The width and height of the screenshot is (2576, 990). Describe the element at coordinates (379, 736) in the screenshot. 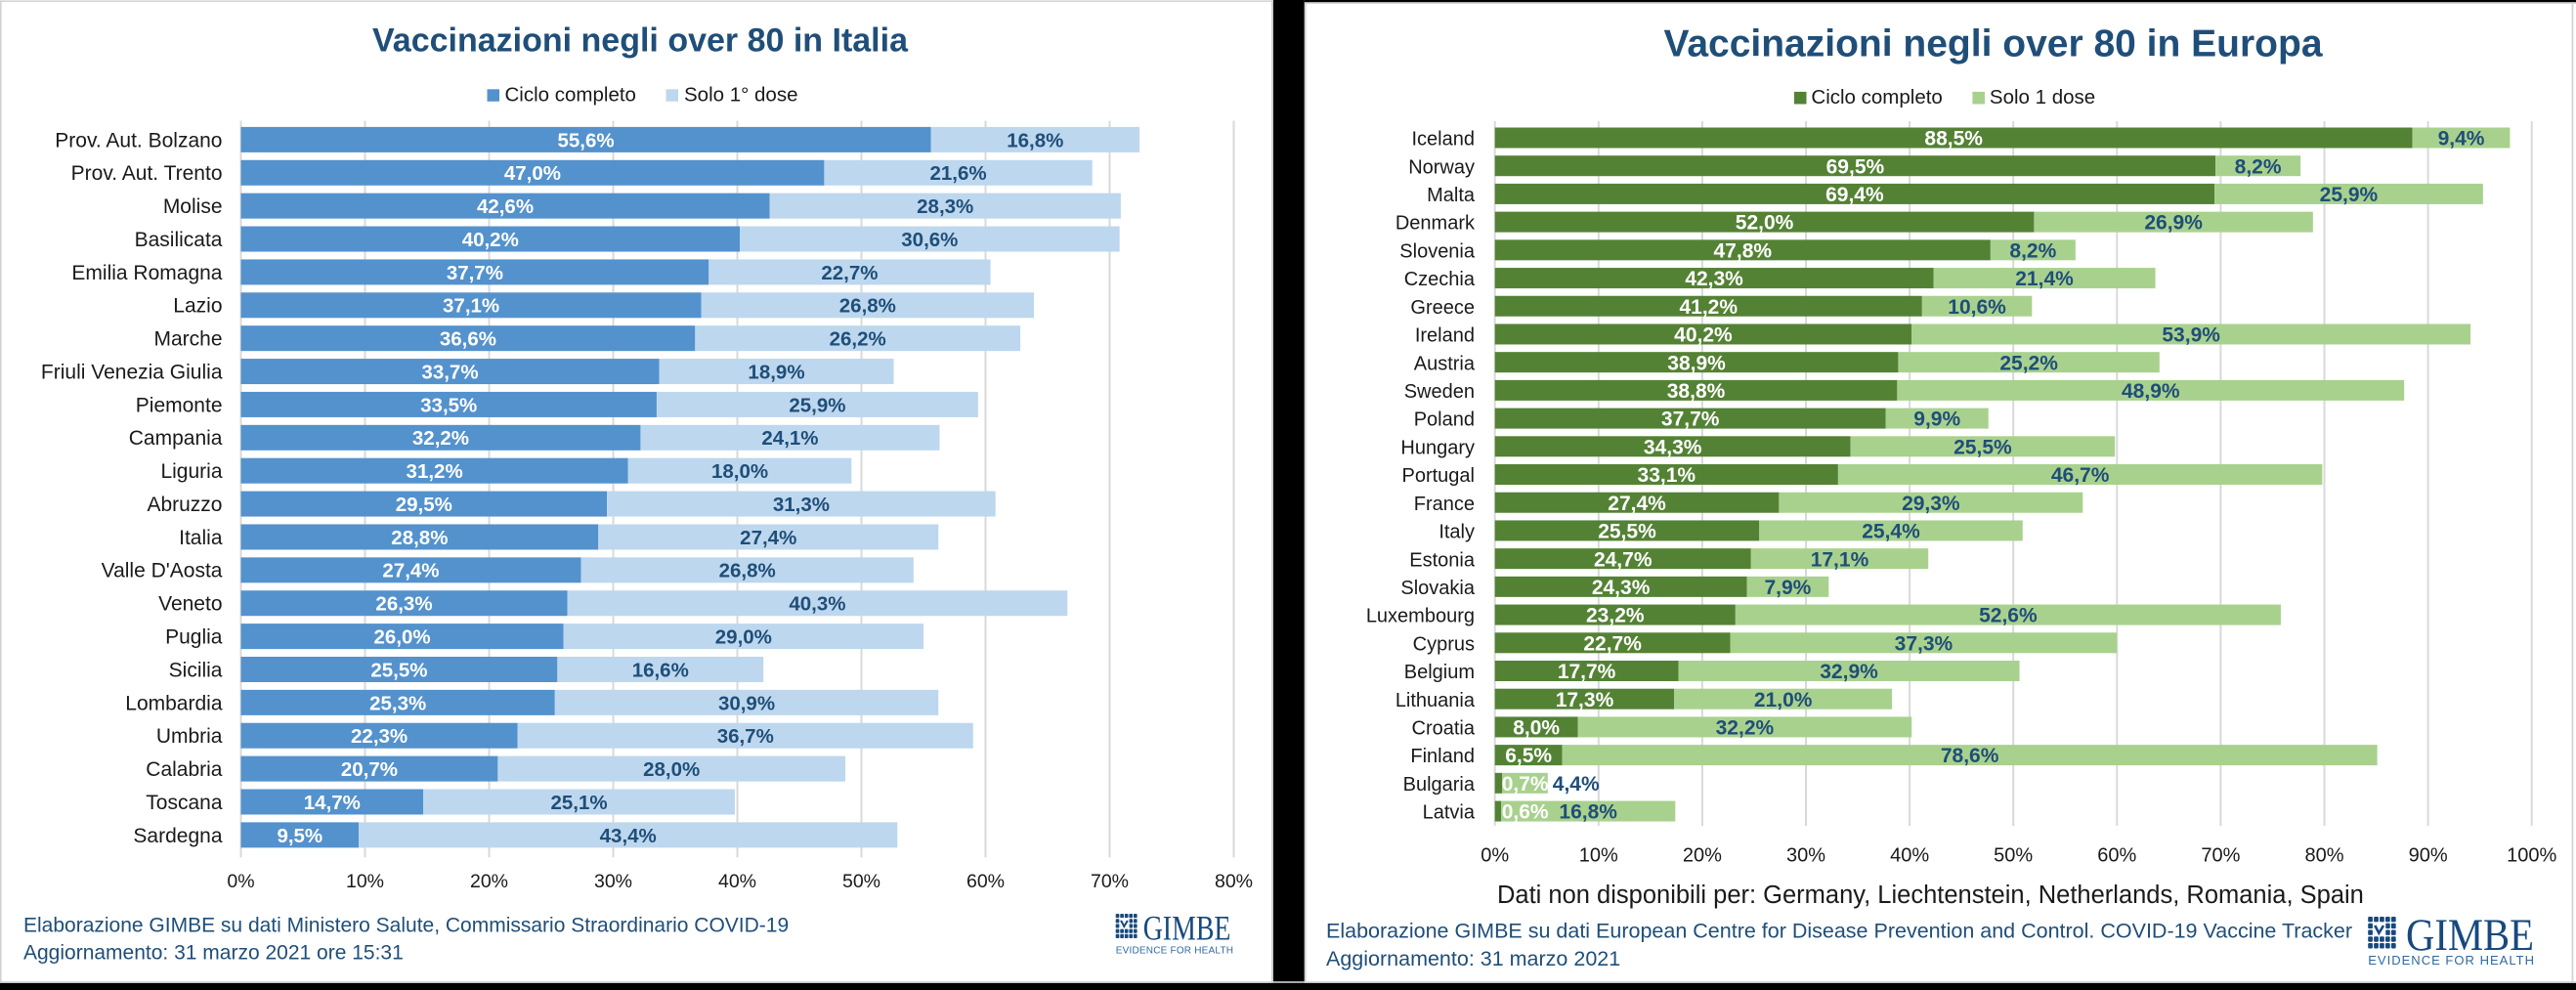

I see `svg-text: 22,3%` at that location.